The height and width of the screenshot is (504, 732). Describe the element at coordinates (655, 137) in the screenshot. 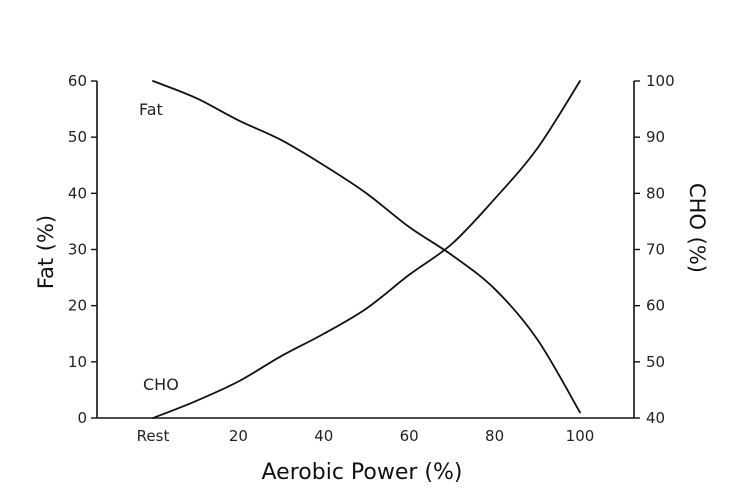

I see `right-y-tick-label: 90` at that location.